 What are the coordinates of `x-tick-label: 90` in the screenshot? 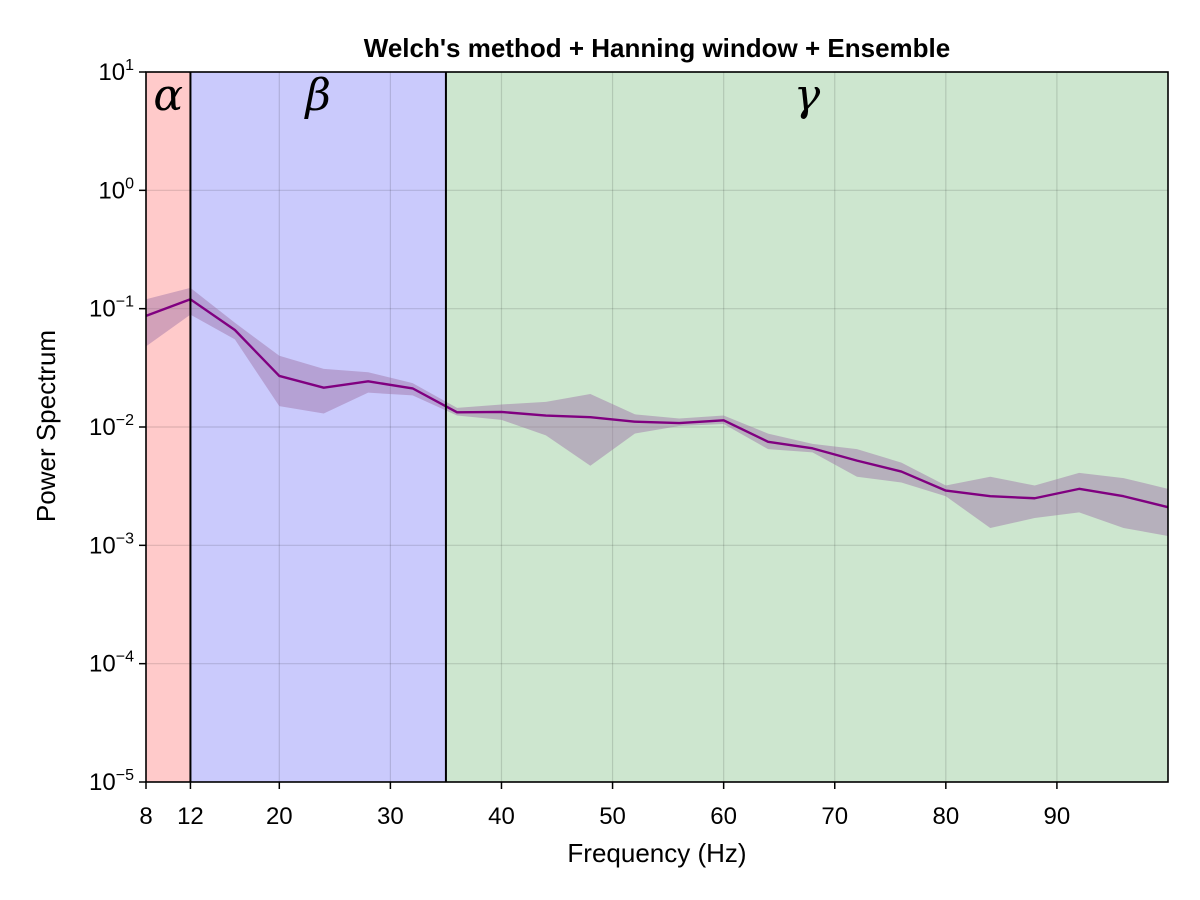 It's located at (1057, 816).